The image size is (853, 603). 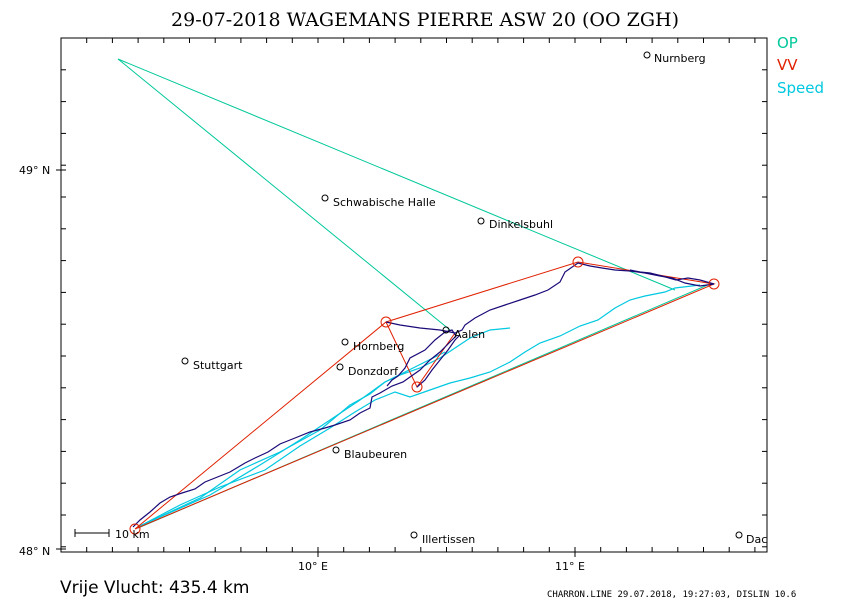 What do you see at coordinates (800, 88) in the screenshot?
I see `legend-speed: Speed` at bounding box center [800, 88].